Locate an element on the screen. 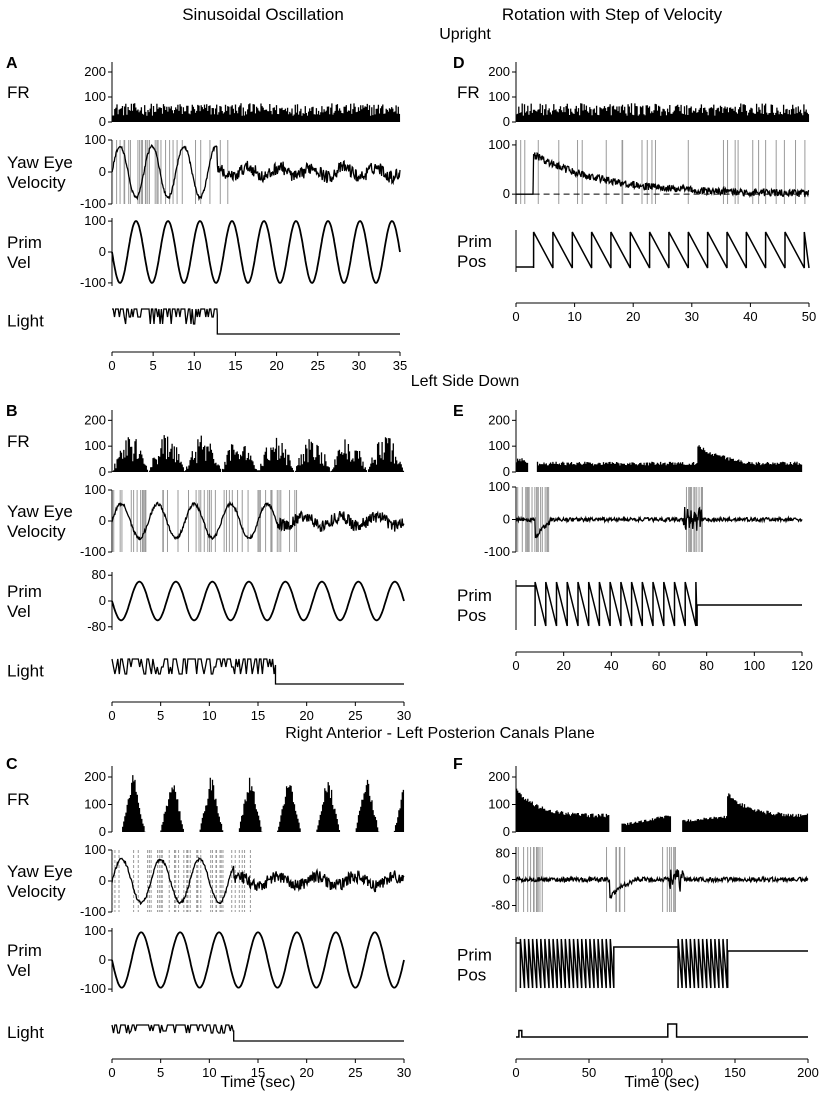 This screenshot has width=825, height=1099. x-tick-label: 200 is located at coordinates (808, 1072).